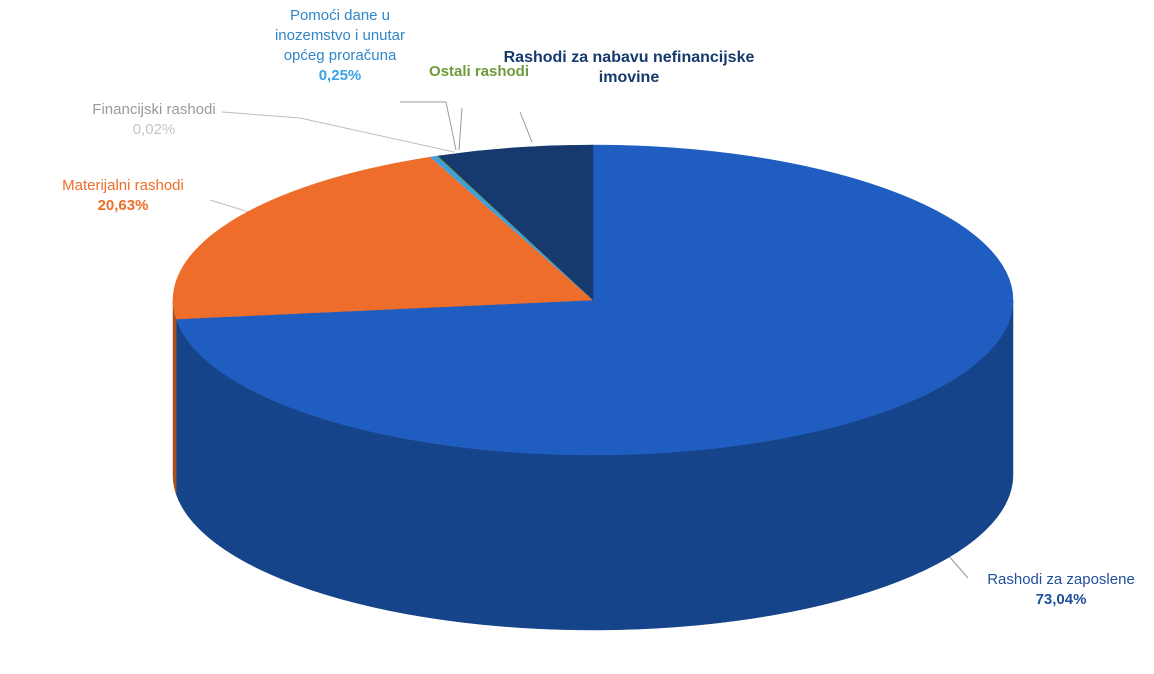  I want to click on label-pomoci-line2: inozemstvo i unutar, so click(340, 36).